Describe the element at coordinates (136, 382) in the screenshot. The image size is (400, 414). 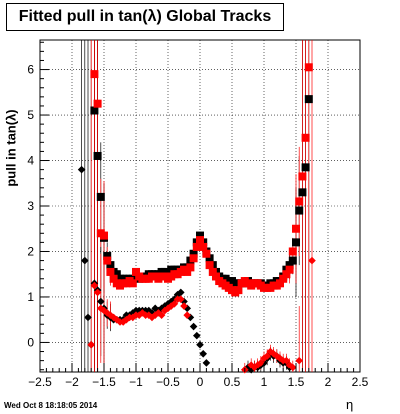
I see `x-tick-label: −1` at that location.